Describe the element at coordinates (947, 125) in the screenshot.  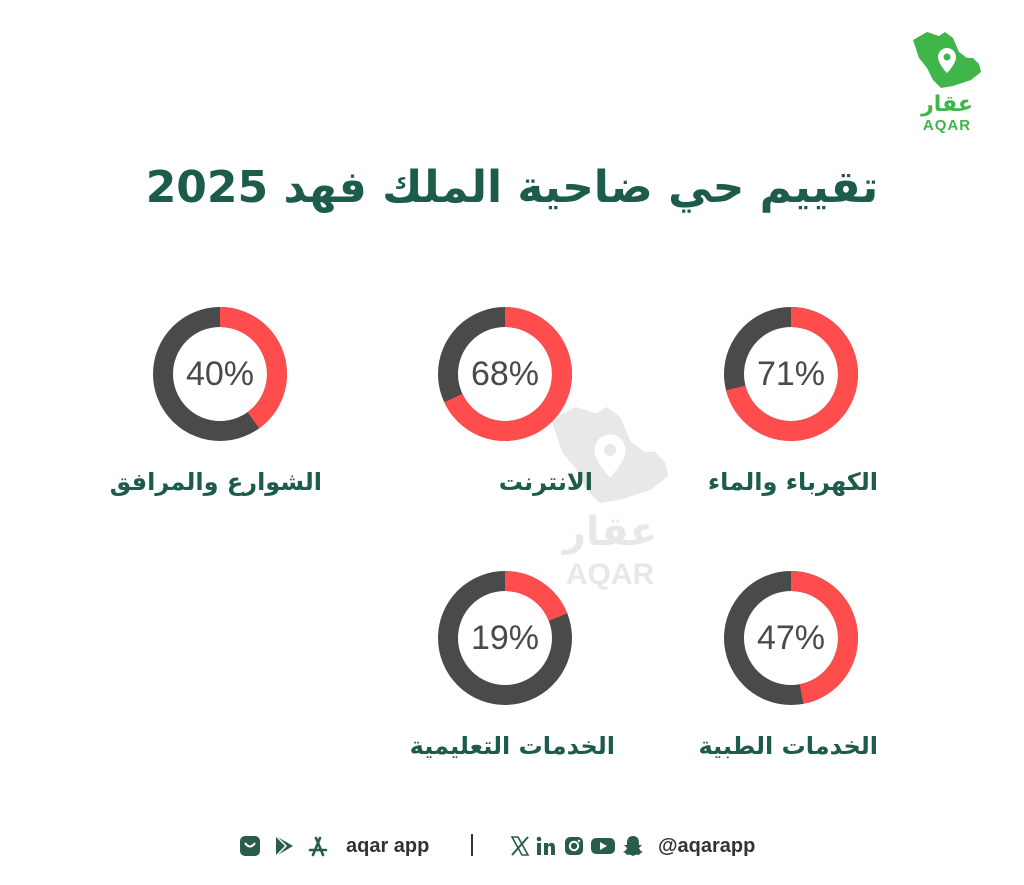
I see `brand-name-en: AQAR` at that location.